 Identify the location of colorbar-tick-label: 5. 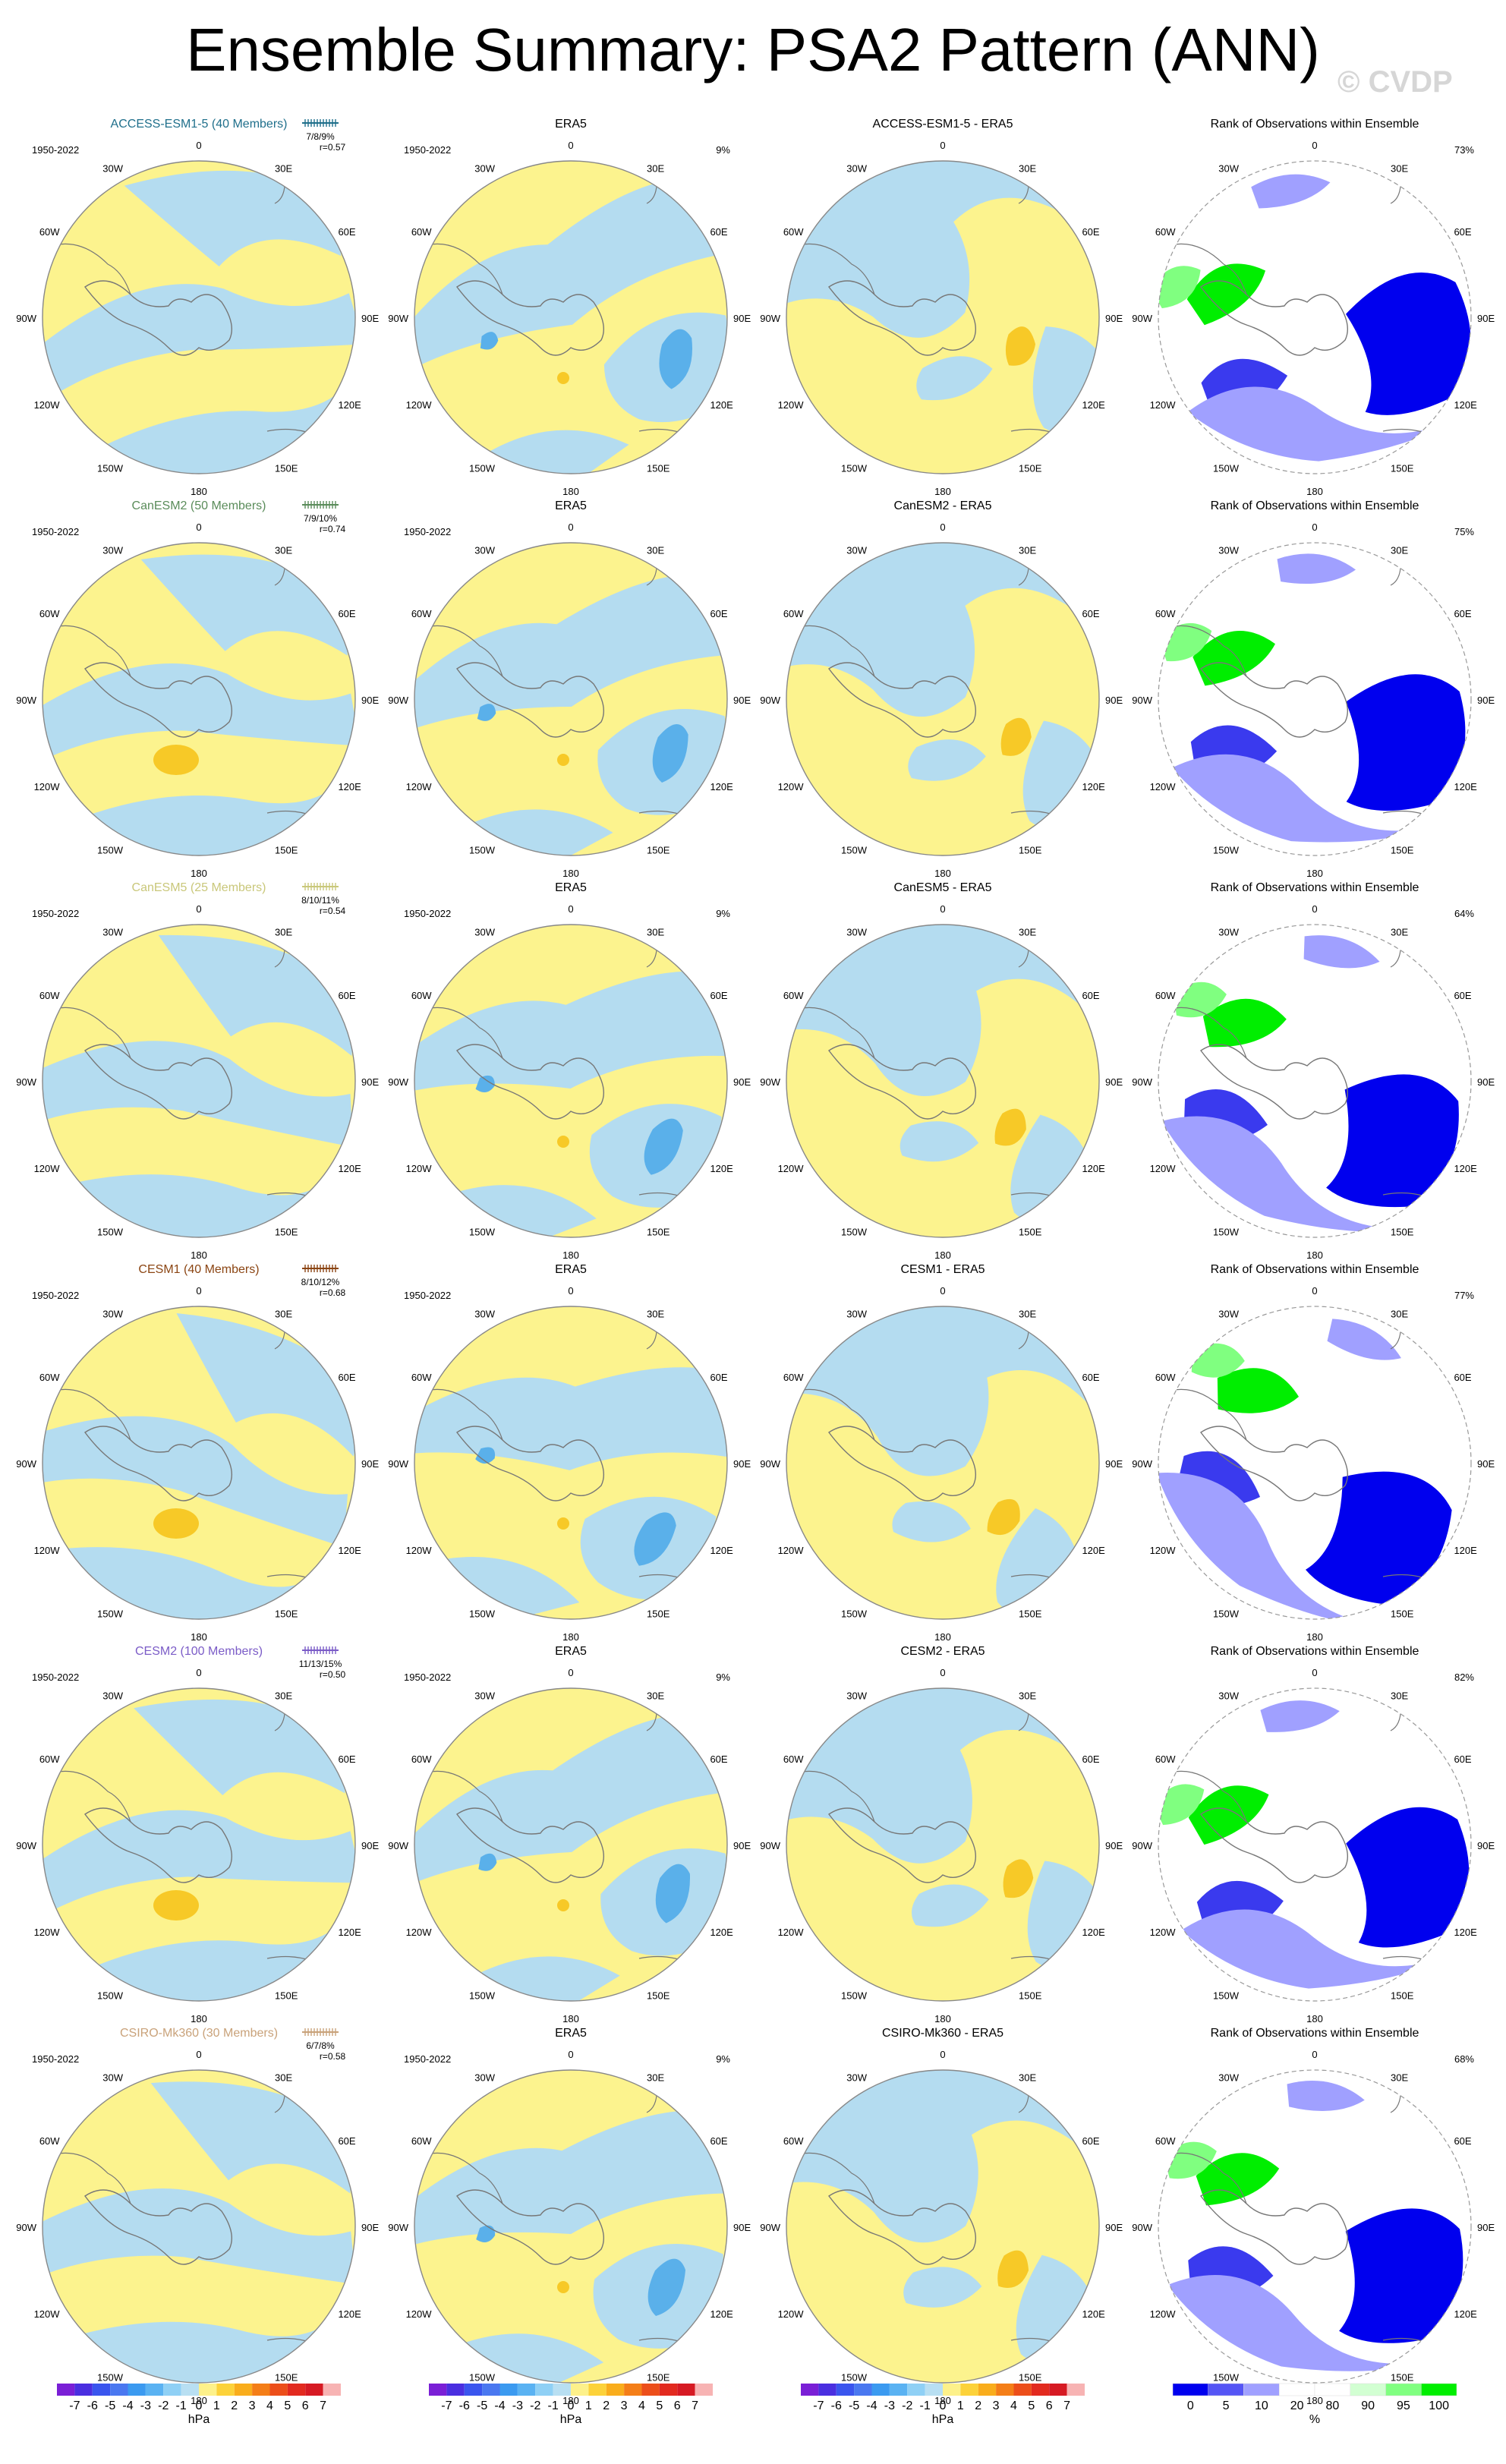
(1226, 2406).